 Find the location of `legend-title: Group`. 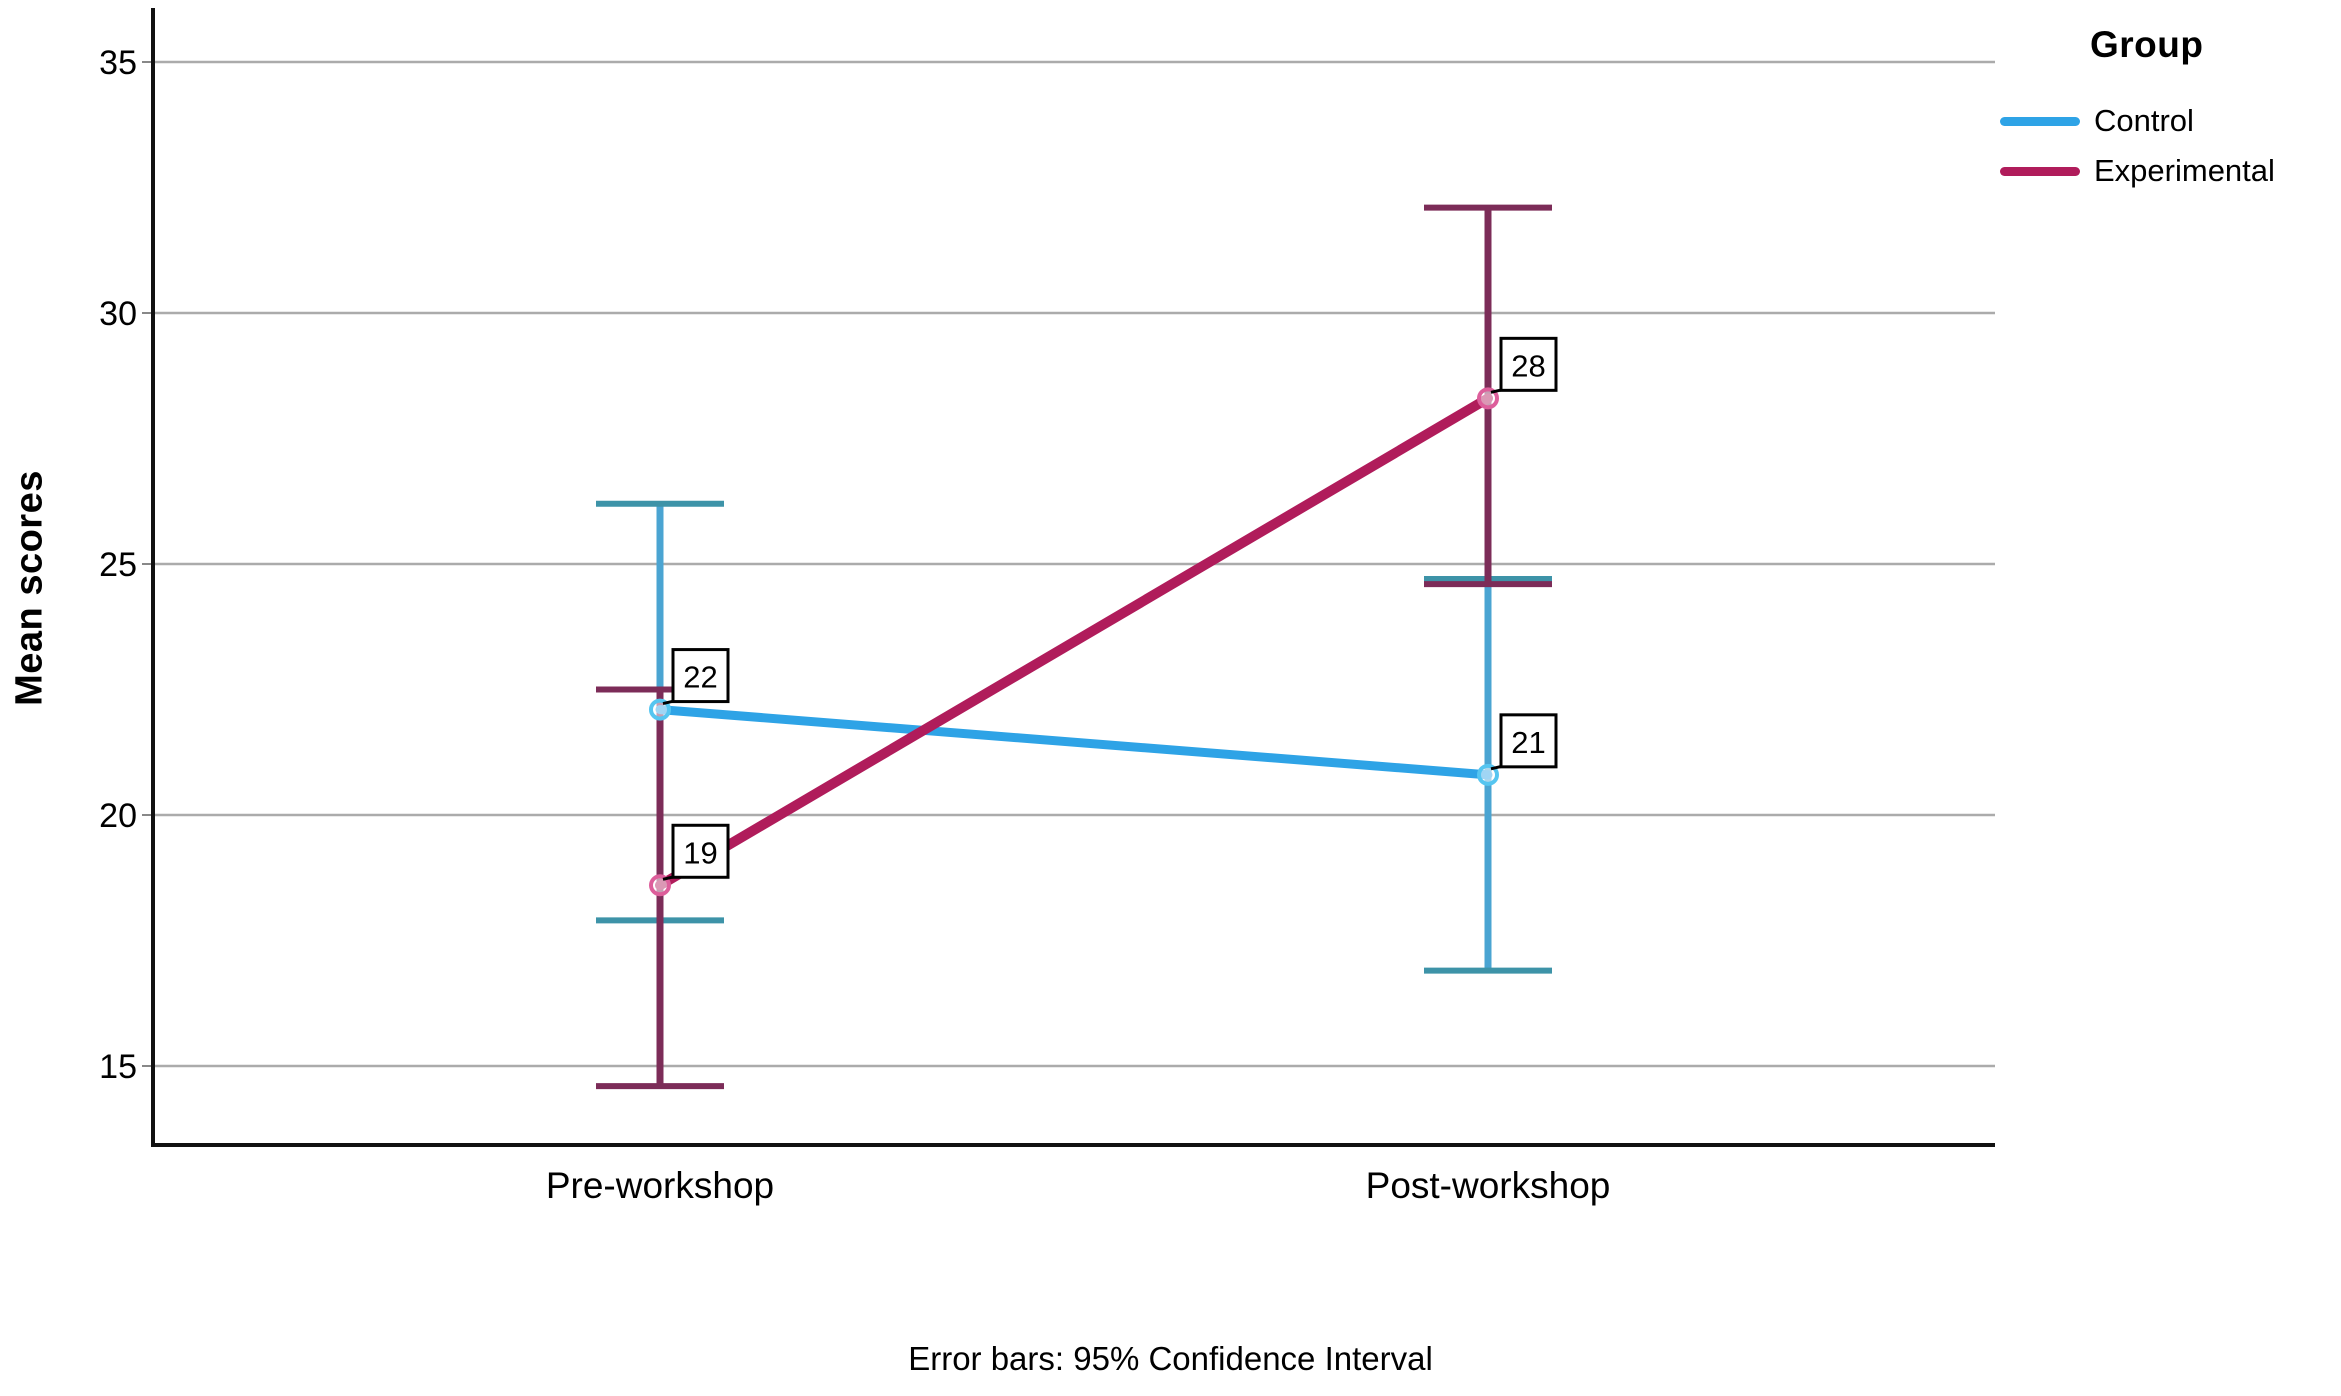

legend-title: Group is located at coordinates (2147, 44).